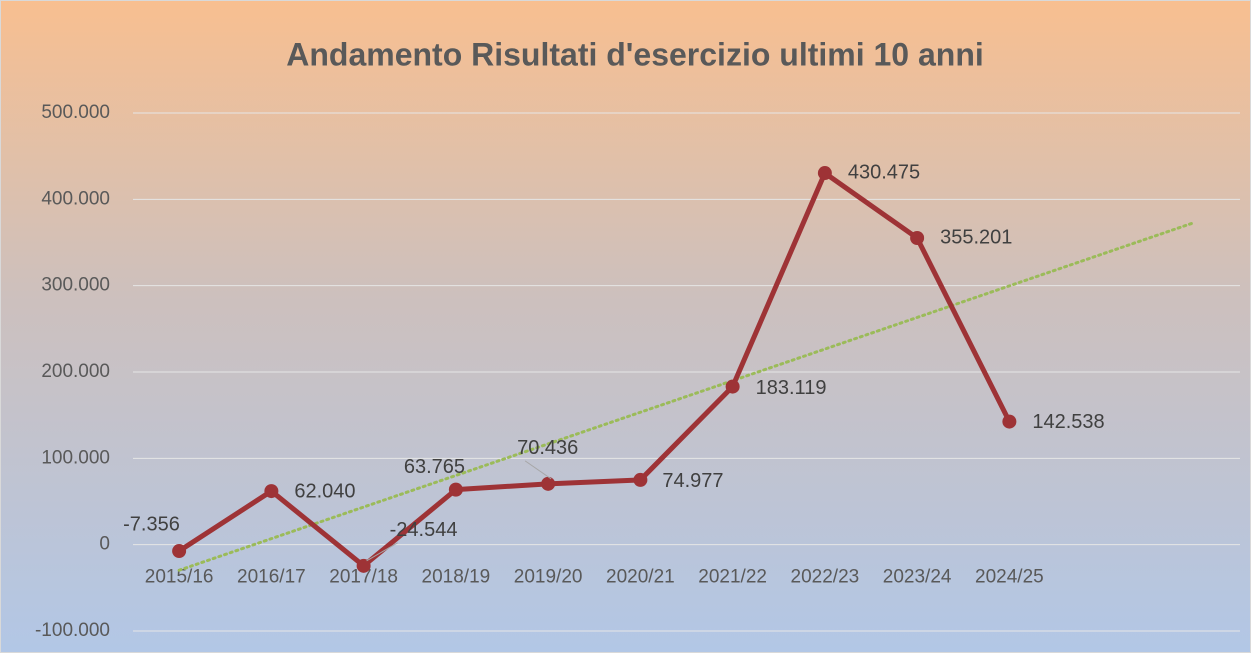  What do you see at coordinates (75, 112) in the screenshot?
I see `y-tick-label: 500.000` at bounding box center [75, 112].